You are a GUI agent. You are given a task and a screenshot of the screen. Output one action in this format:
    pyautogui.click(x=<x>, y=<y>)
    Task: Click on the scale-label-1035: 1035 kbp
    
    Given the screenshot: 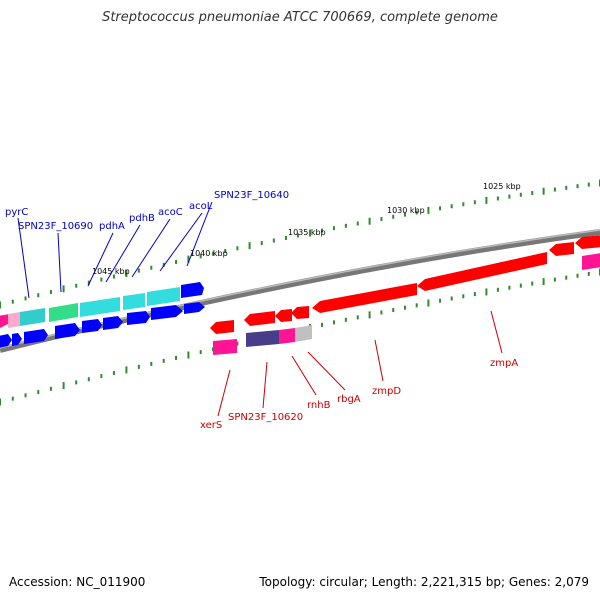 What is the action you would take?
    pyautogui.click(x=307, y=232)
    